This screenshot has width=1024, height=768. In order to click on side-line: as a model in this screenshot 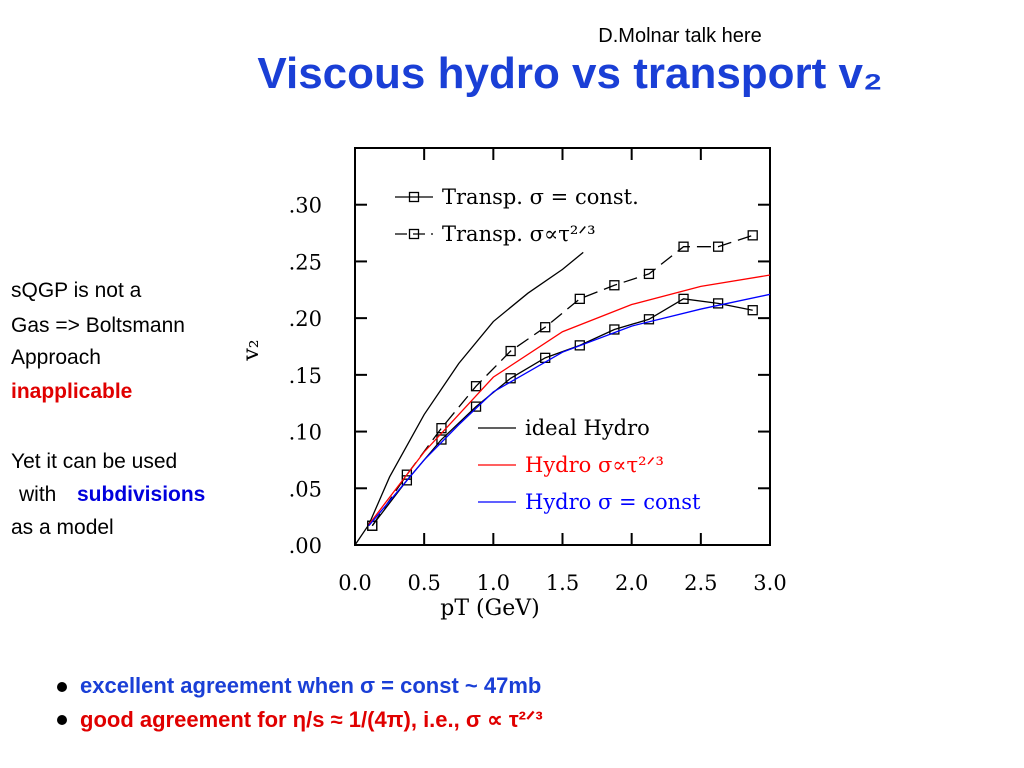, I will do `click(62, 527)`.